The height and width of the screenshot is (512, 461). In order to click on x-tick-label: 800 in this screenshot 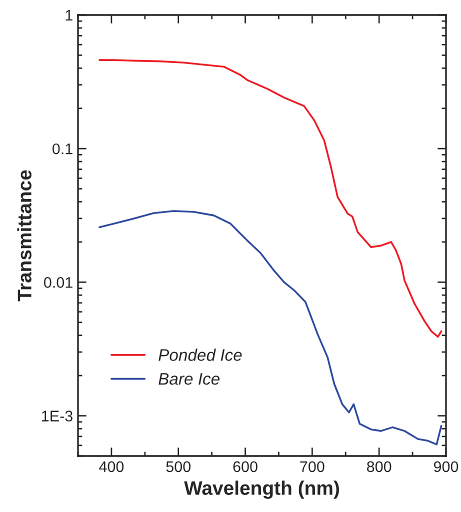, I will do `click(379, 466)`.